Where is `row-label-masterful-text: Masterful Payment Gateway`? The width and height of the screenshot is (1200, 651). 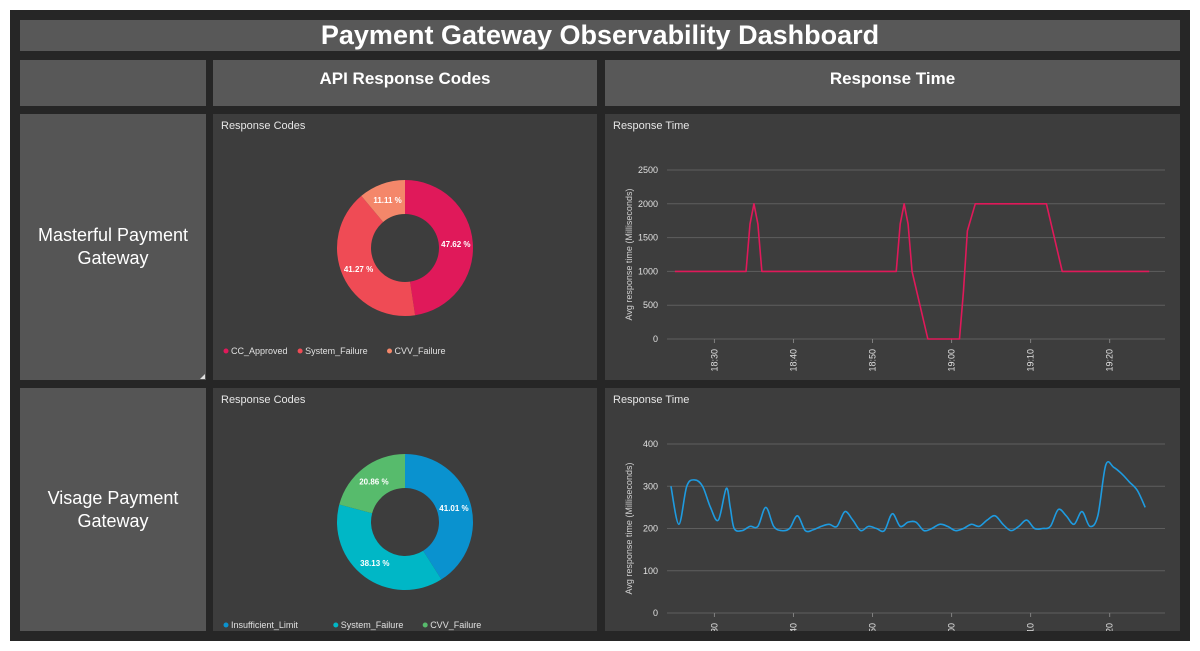 row-label-masterful-text: Masterful Payment Gateway is located at coordinates (113, 246).